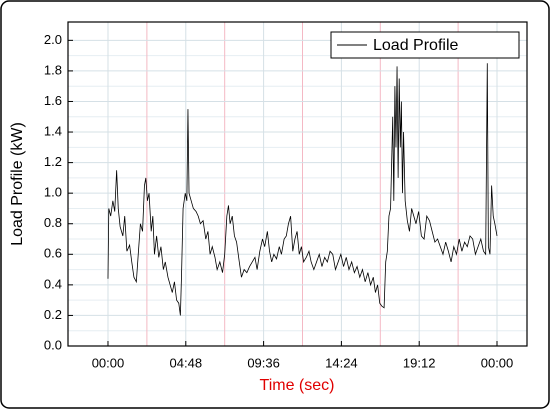  Describe the element at coordinates (53, 39) in the screenshot. I see `y-tick-label: 2.0` at that location.